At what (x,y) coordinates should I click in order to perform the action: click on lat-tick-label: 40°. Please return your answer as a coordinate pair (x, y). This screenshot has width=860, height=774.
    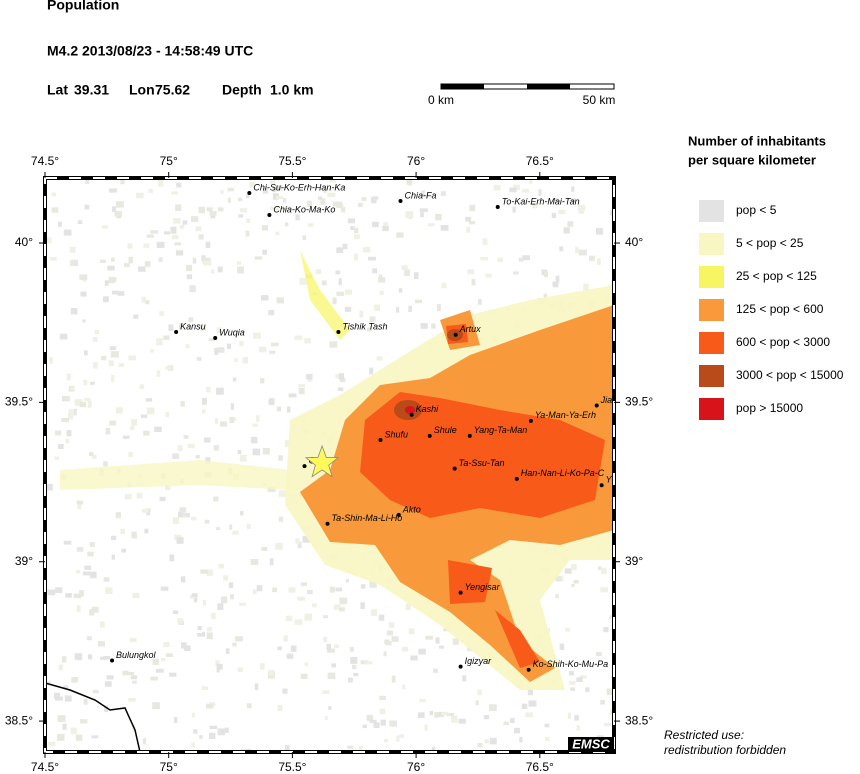
    Looking at the image, I should click on (634, 242).